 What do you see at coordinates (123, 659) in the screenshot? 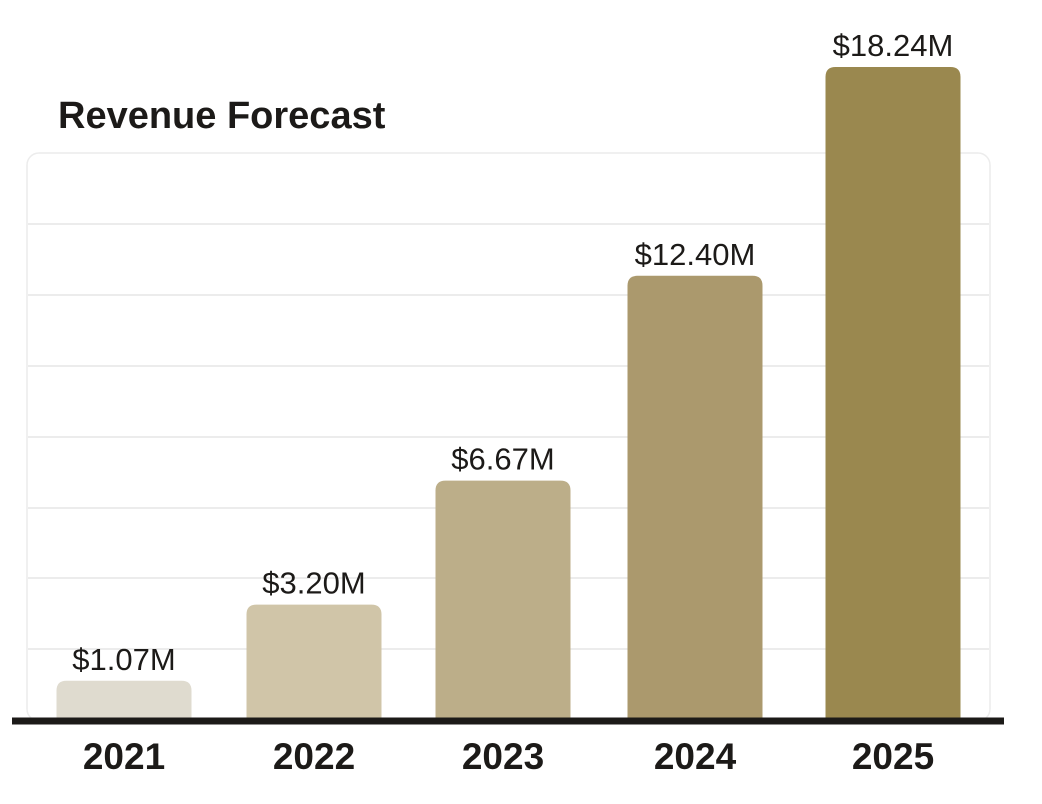
I see `value-label-2021: $1.07M` at bounding box center [123, 659].